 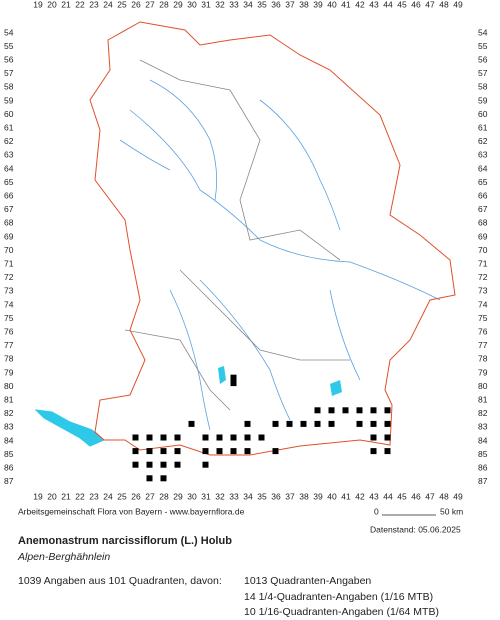 I want to click on row-label: 64, so click(x=483, y=168).